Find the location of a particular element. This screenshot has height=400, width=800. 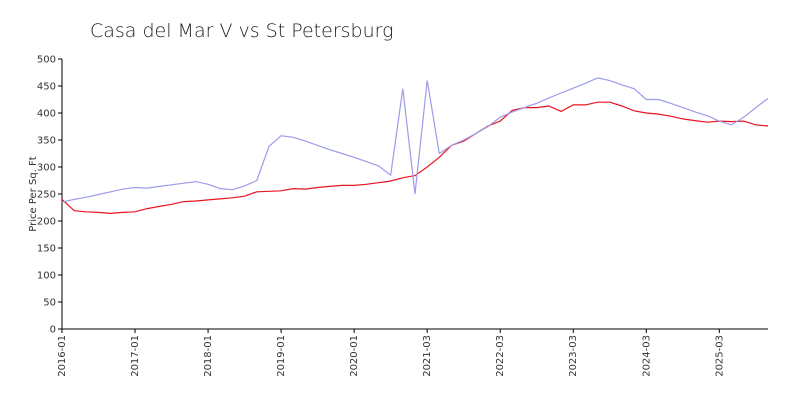

x-tick-label: 2023-03 is located at coordinates (573, 356).